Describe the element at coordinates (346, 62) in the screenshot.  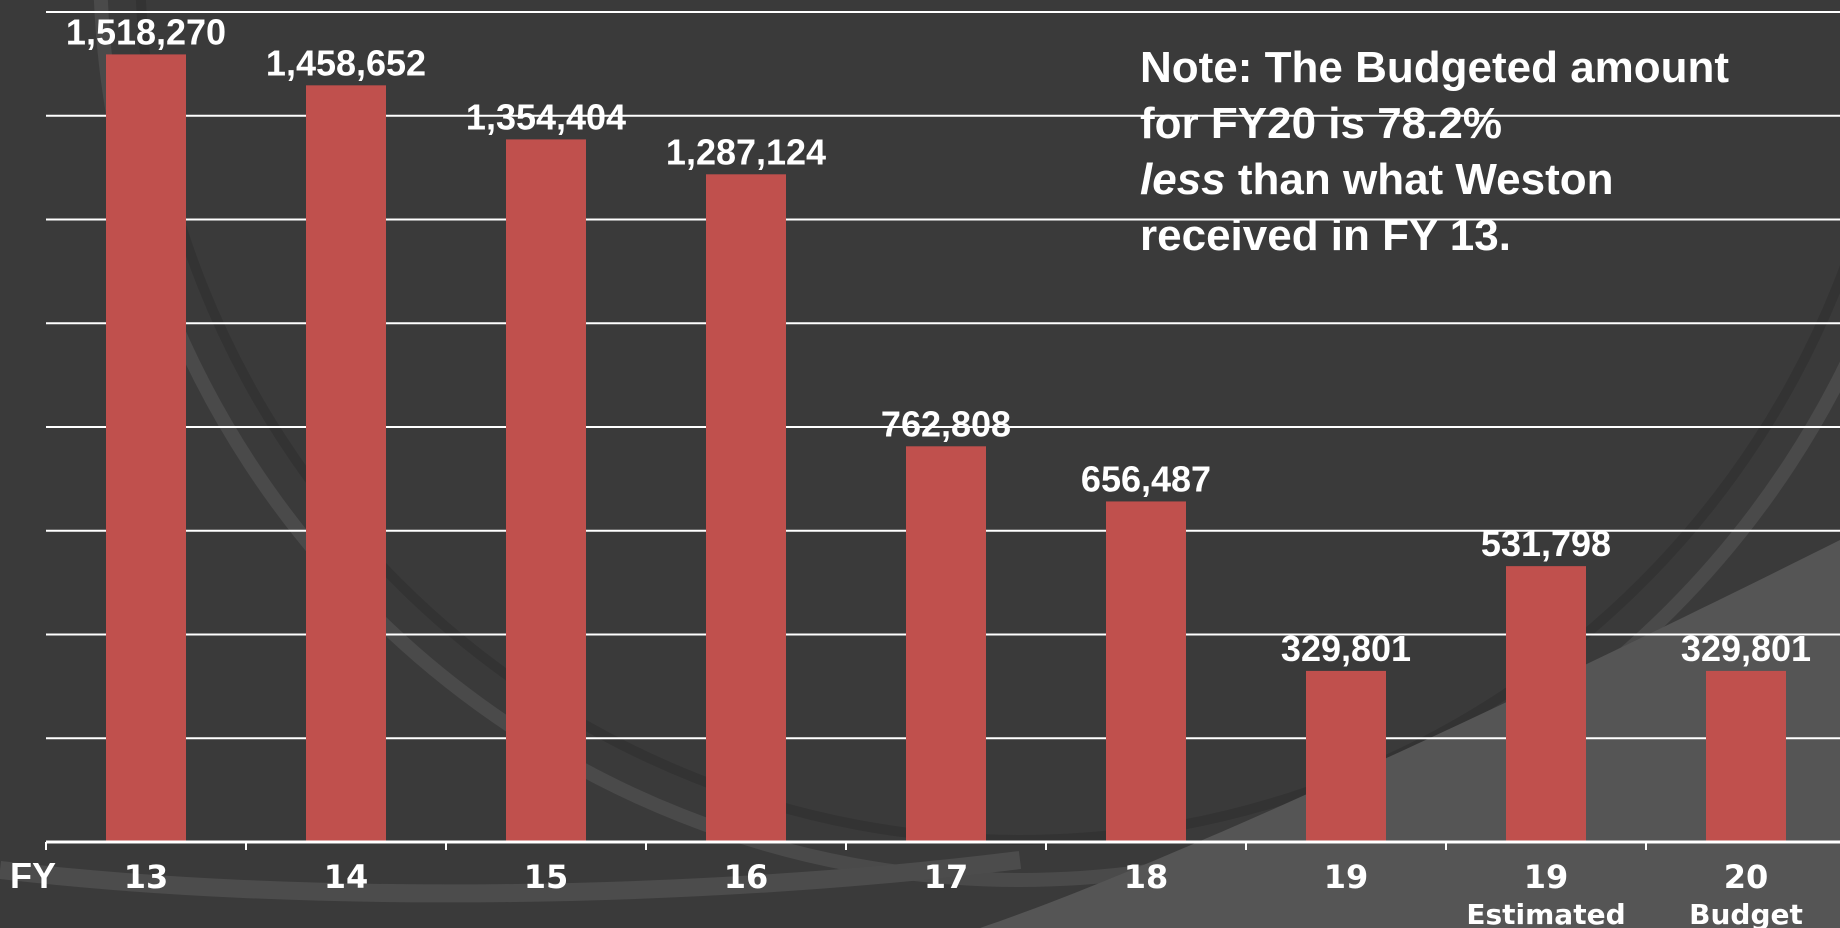
I see `data-label: 1,458,652` at that location.